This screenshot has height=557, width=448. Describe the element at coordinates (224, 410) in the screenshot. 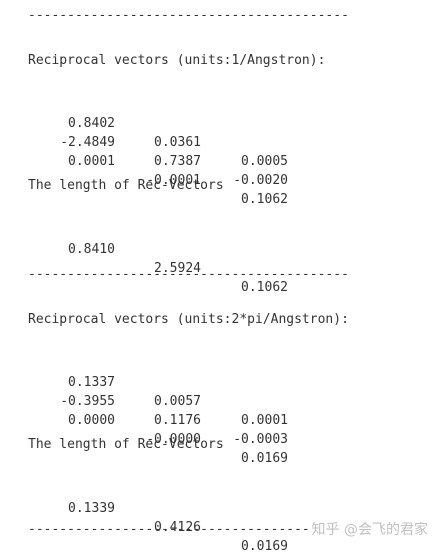

I see `section2-matrix-row: -0.3955 0.1176 -0.0003` at that location.